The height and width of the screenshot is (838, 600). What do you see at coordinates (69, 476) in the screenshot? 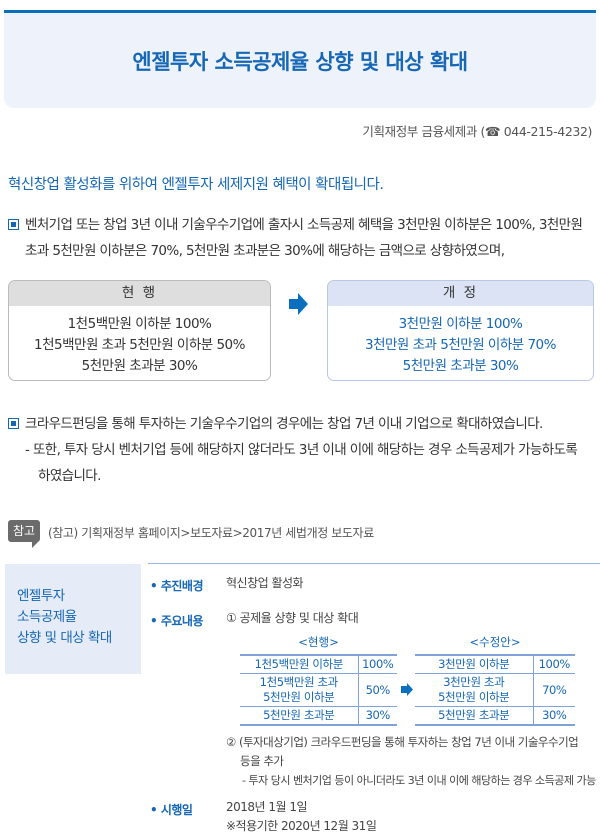
I see `para2-sub2: 하였습니다.` at bounding box center [69, 476].